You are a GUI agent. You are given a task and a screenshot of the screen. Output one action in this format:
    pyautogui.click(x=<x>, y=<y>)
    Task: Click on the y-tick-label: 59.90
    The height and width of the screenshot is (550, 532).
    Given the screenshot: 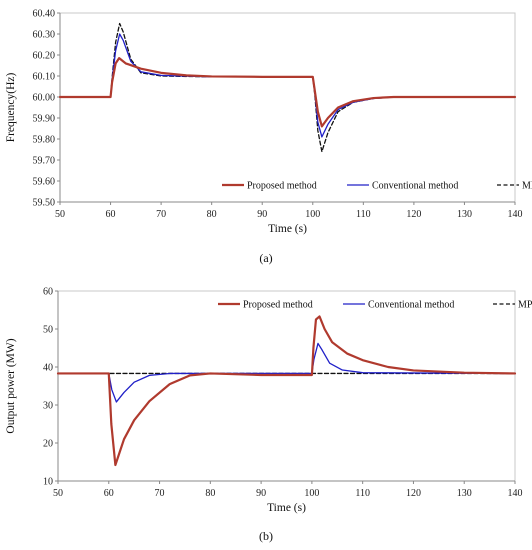 What is the action you would take?
    pyautogui.click(x=44, y=119)
    